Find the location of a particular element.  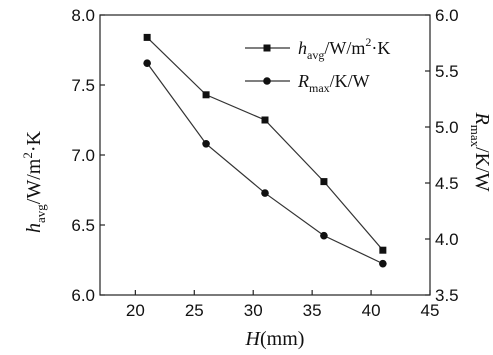

legend-havg-subscript: avg is located at coordinates (315, 55).